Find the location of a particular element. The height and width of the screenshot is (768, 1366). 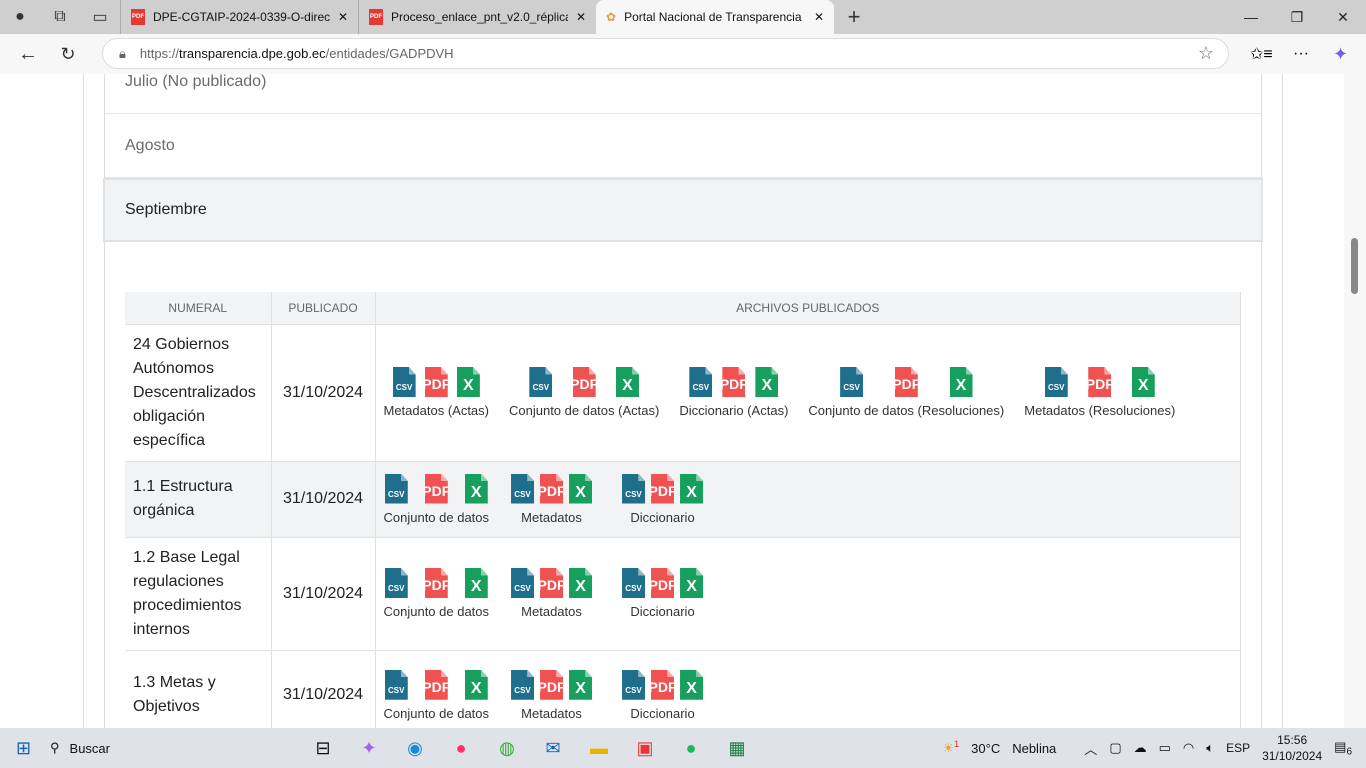

tab-actions-icon: ▭ is located at coordinates (100, 17).